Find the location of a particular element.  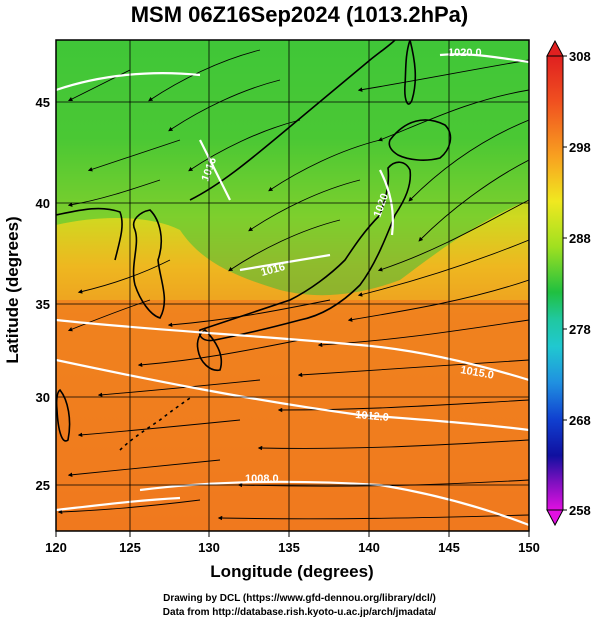

colorbar: 308 298 288 278 268 258 is located at coordinates (568, 283).